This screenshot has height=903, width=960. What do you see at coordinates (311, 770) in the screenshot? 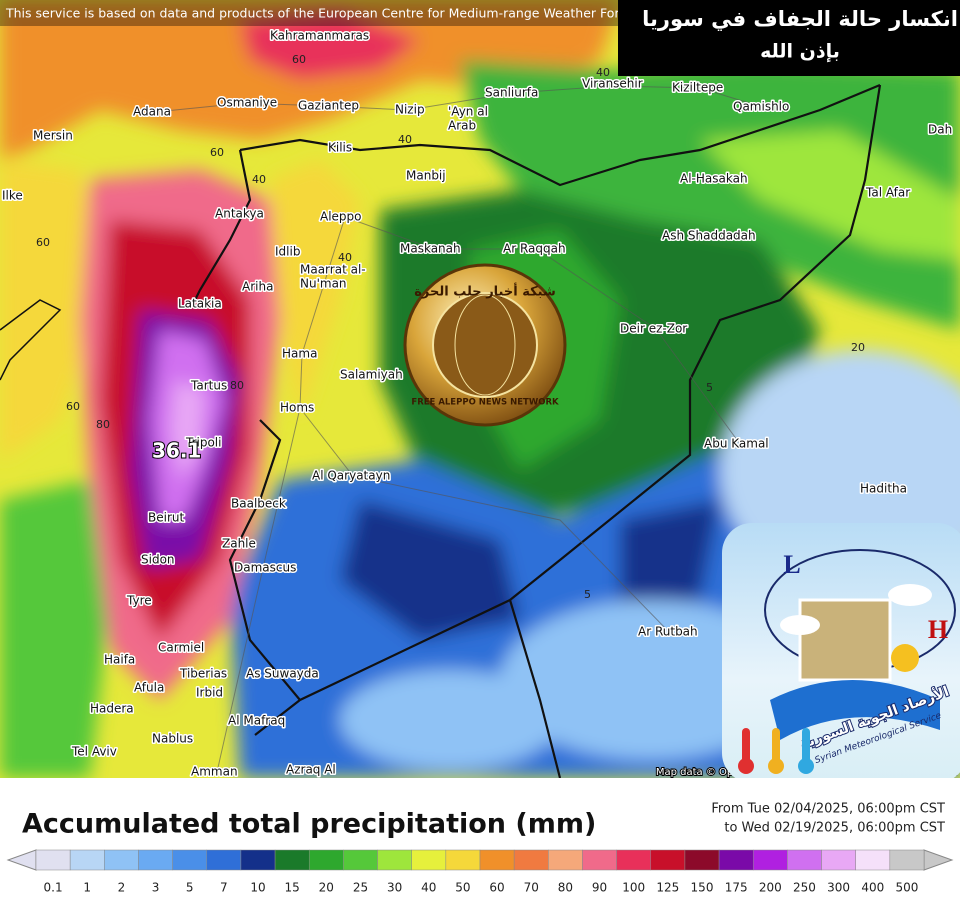
I see `city-label: Azraq Al` at bounding box center [311, 770].